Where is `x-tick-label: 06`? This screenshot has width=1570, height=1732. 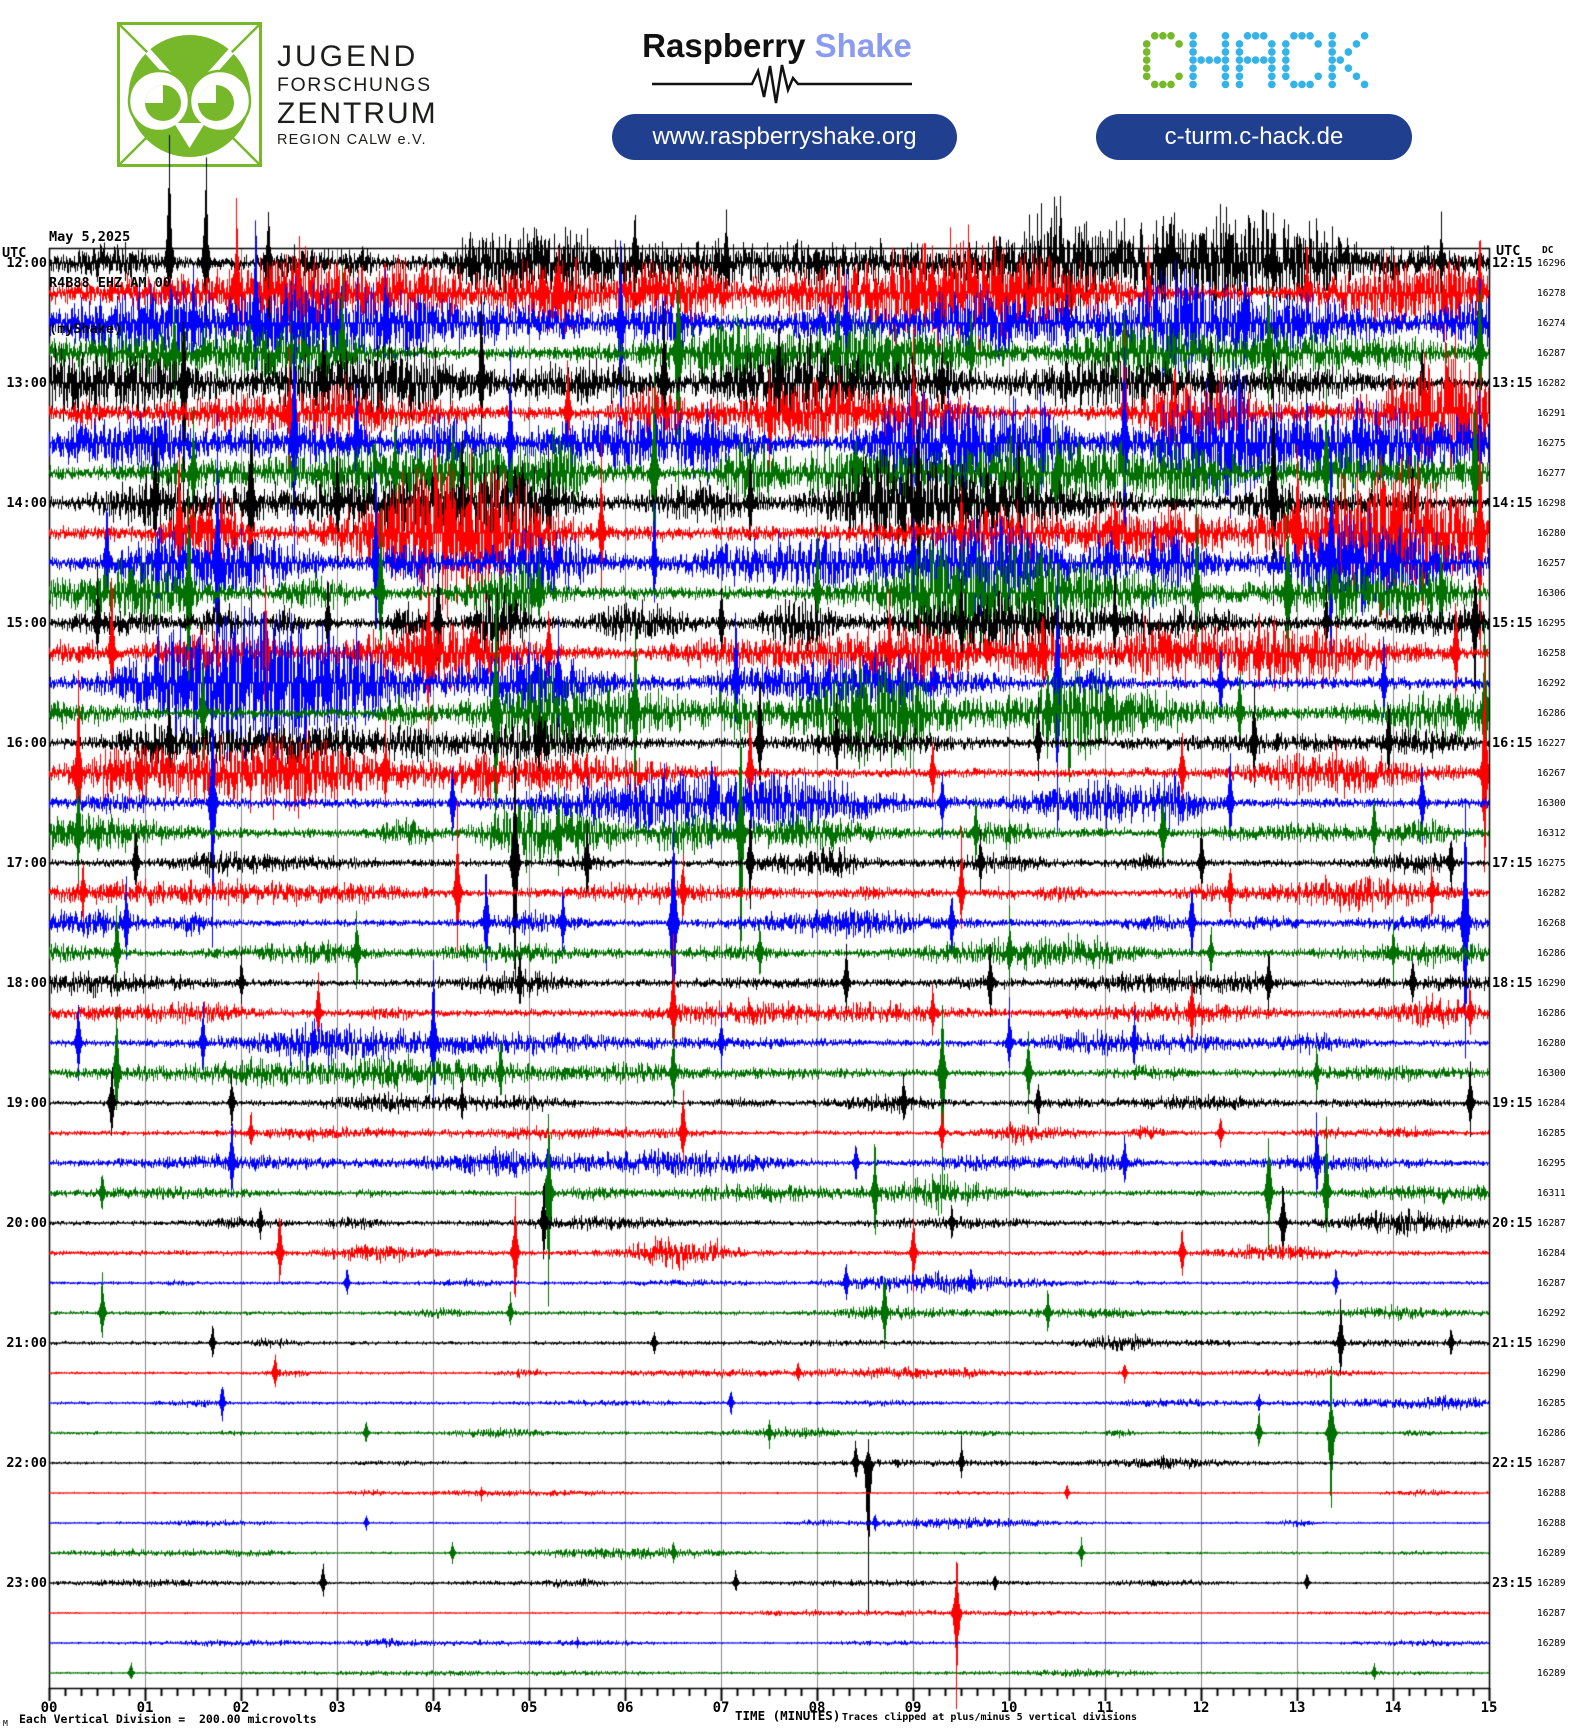
x-tick-label: 06 is located at coordinates (625, 1708).